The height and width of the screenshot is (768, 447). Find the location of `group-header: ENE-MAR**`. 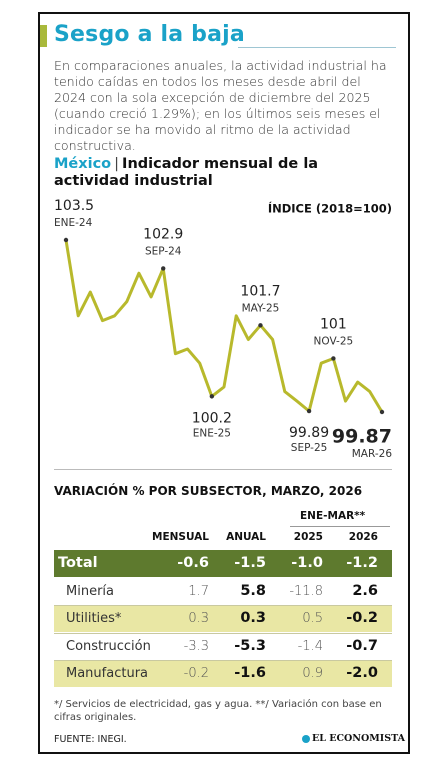

group-header: ENE-MAR** is located at coordinates (333, 516).